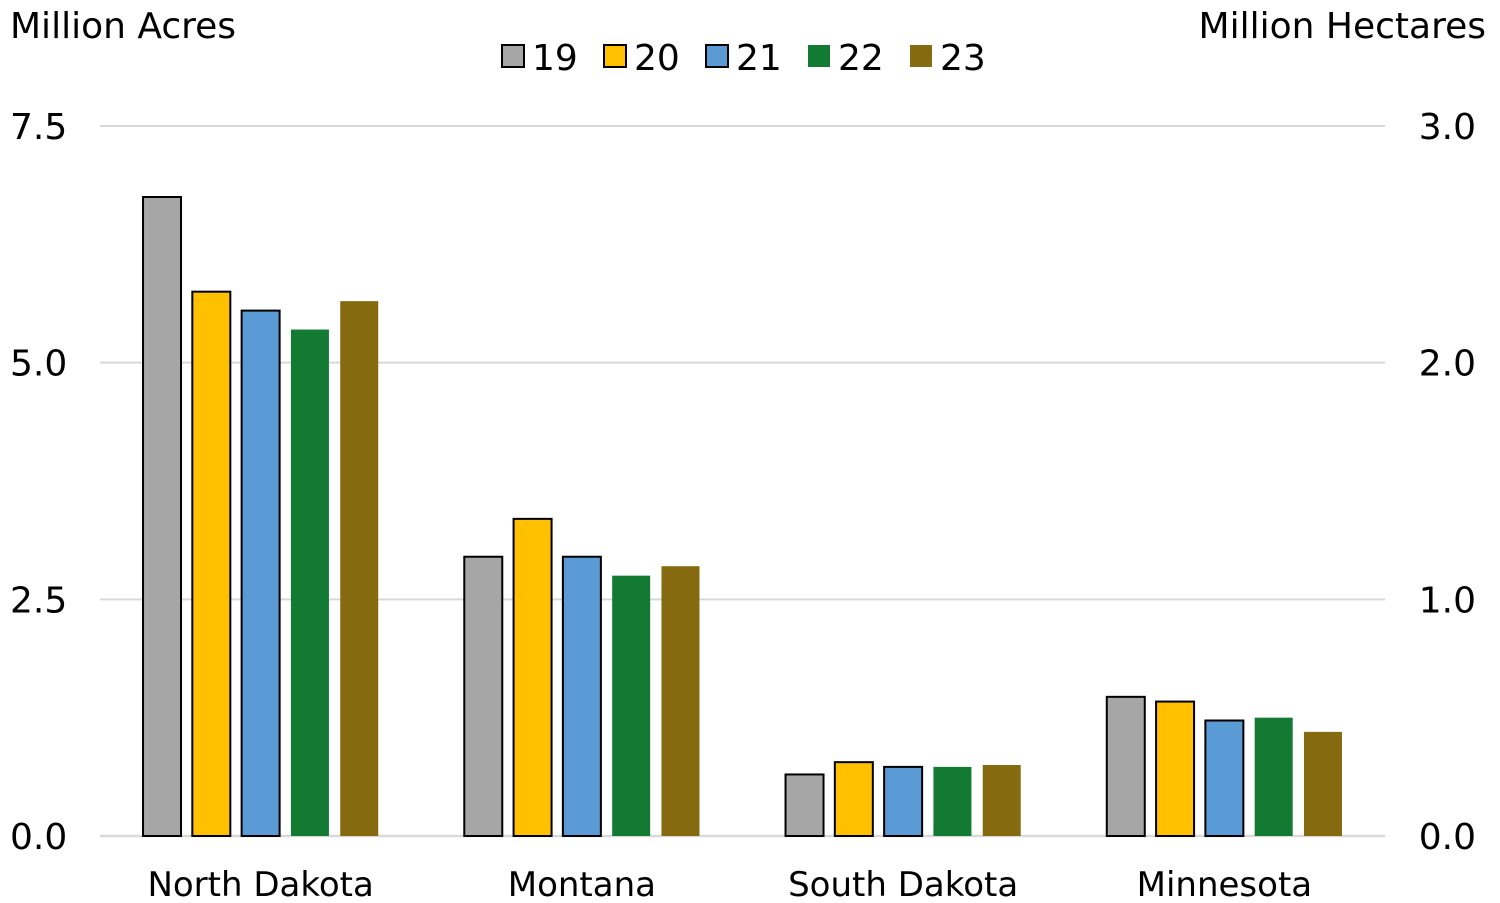  I want to click on bar-20-minnesota, so click(1175, 768).